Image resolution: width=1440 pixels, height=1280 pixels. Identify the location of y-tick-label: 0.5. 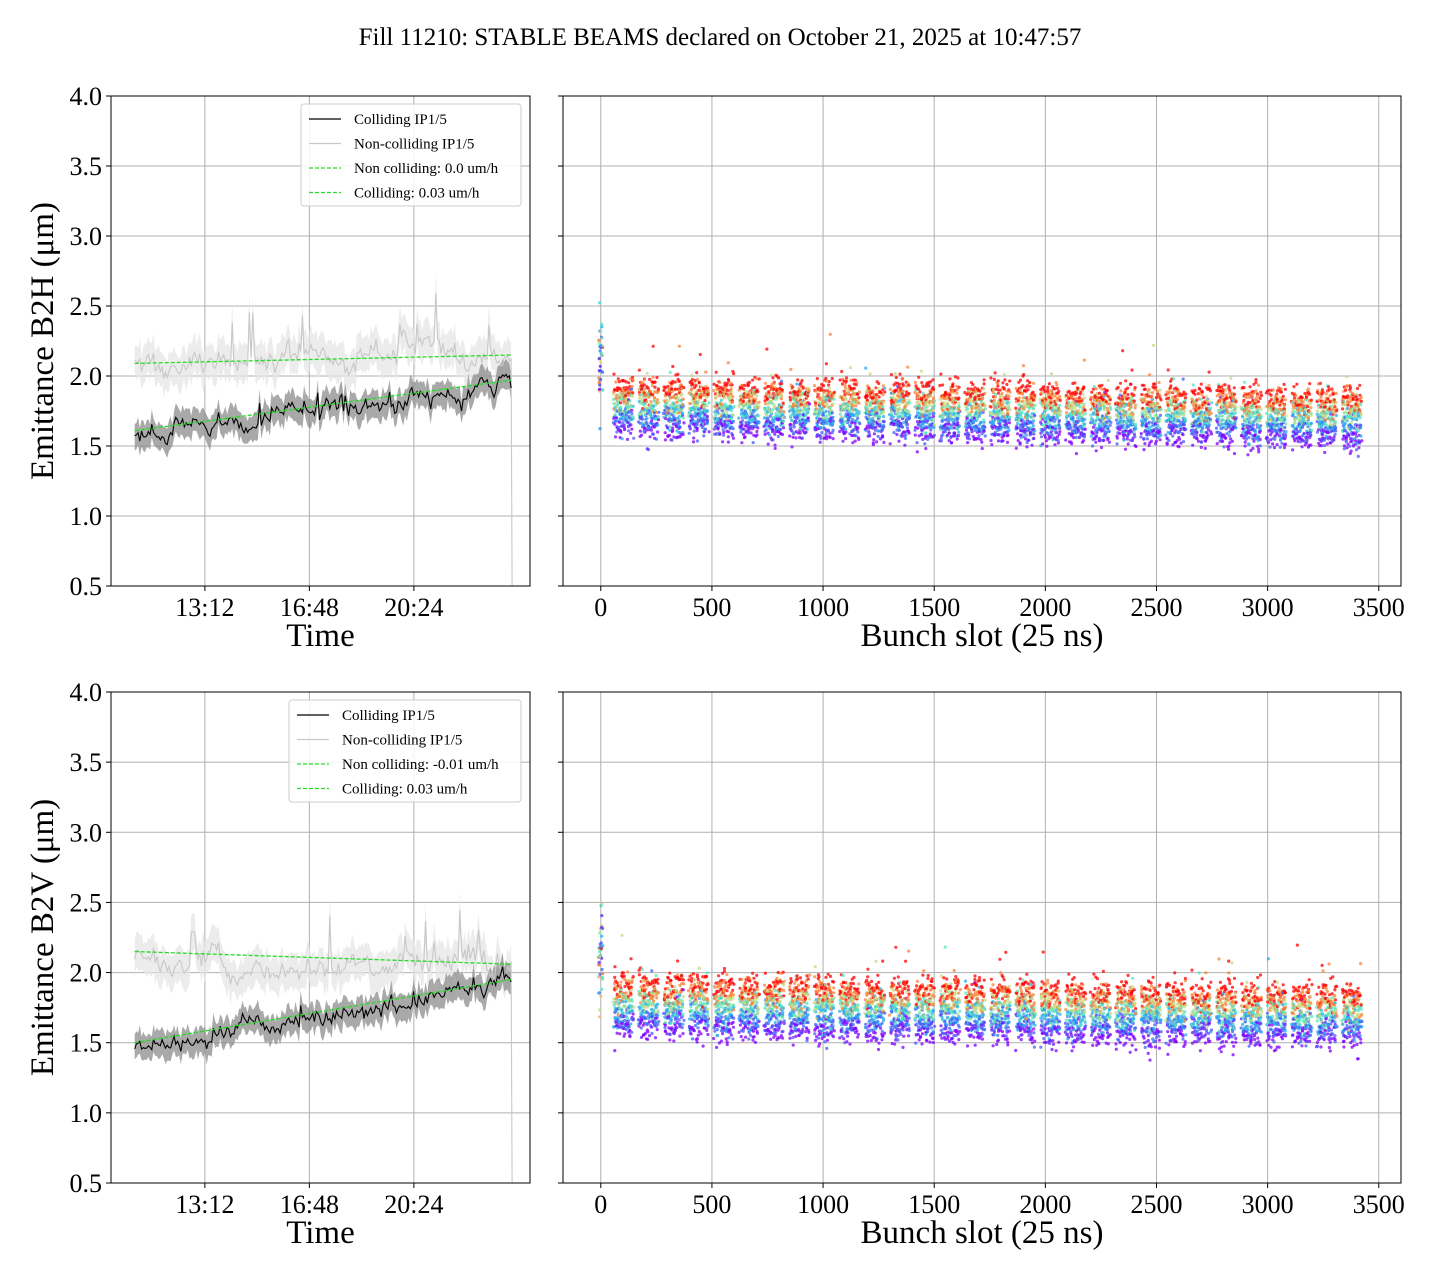
(86, 586).